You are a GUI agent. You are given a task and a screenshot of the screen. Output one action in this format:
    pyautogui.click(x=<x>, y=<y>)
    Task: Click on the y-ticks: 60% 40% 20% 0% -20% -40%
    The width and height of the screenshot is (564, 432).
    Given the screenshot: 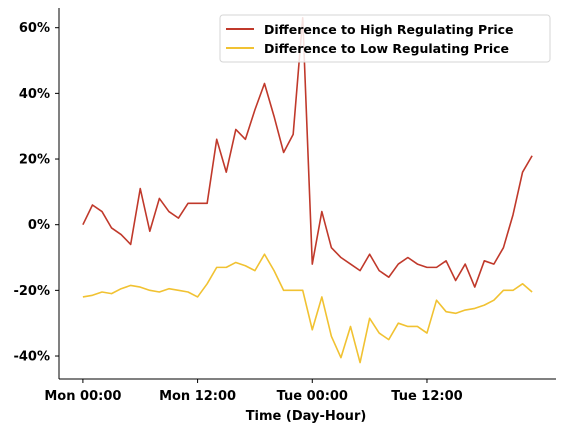 What is the action you would take?
    pyautogui.click(x=36, y=193)
    